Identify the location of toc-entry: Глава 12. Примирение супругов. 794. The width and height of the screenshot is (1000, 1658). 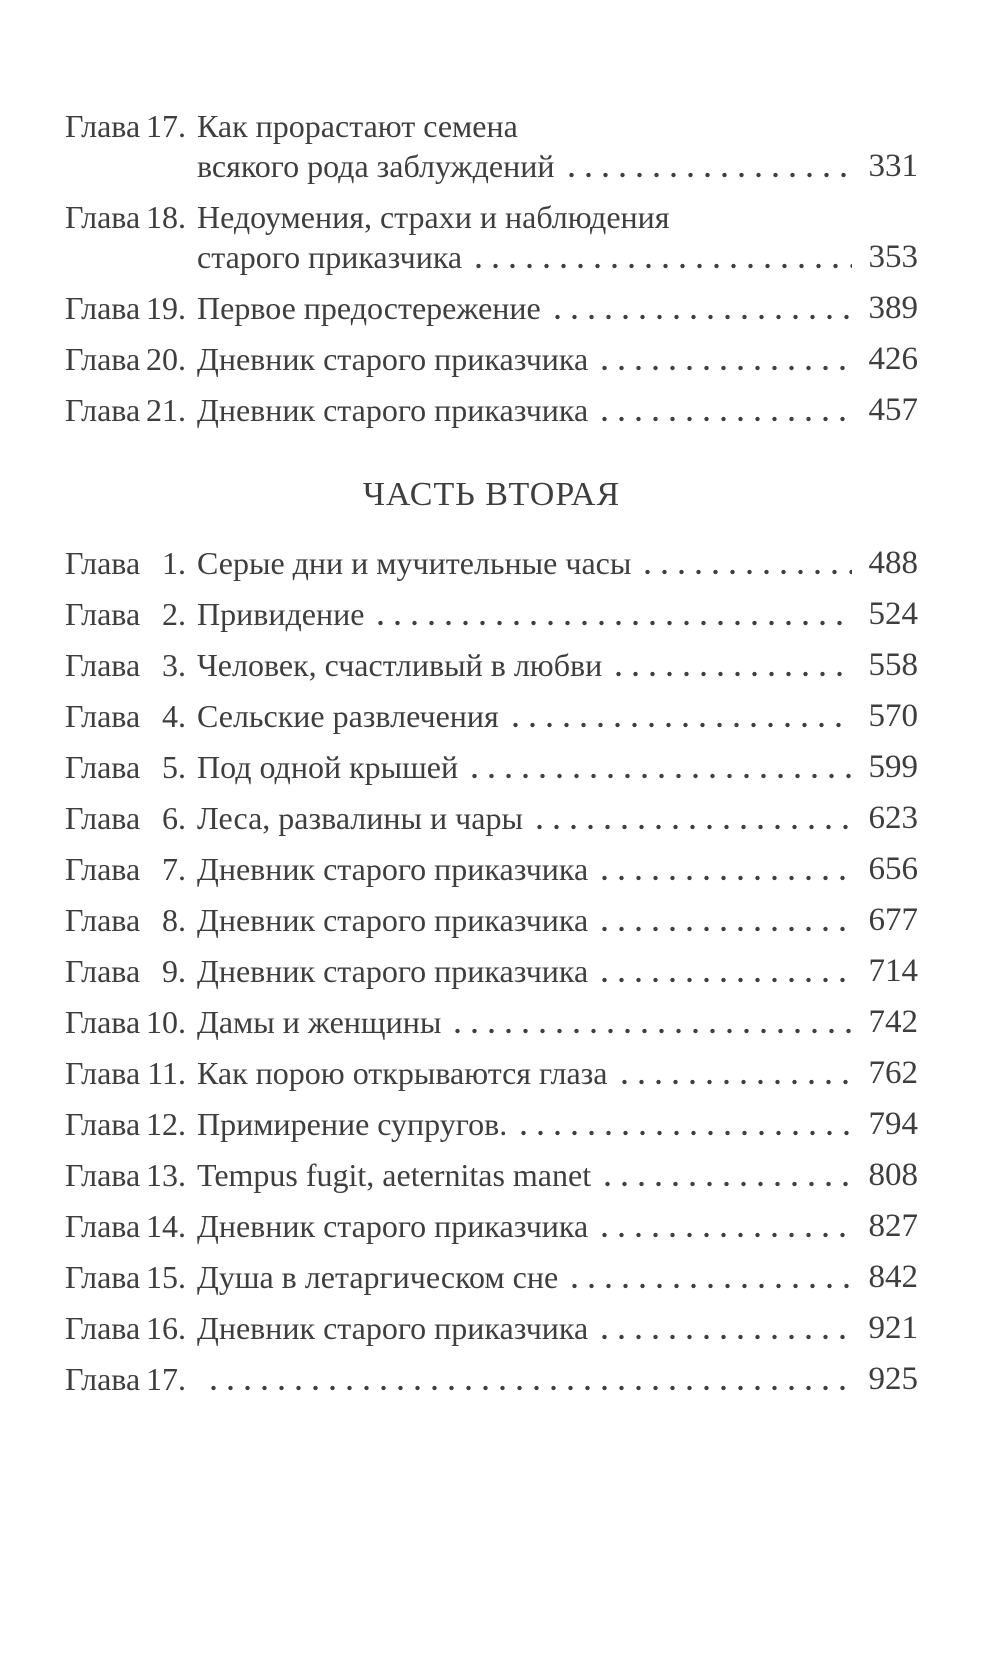
(491, 1124).